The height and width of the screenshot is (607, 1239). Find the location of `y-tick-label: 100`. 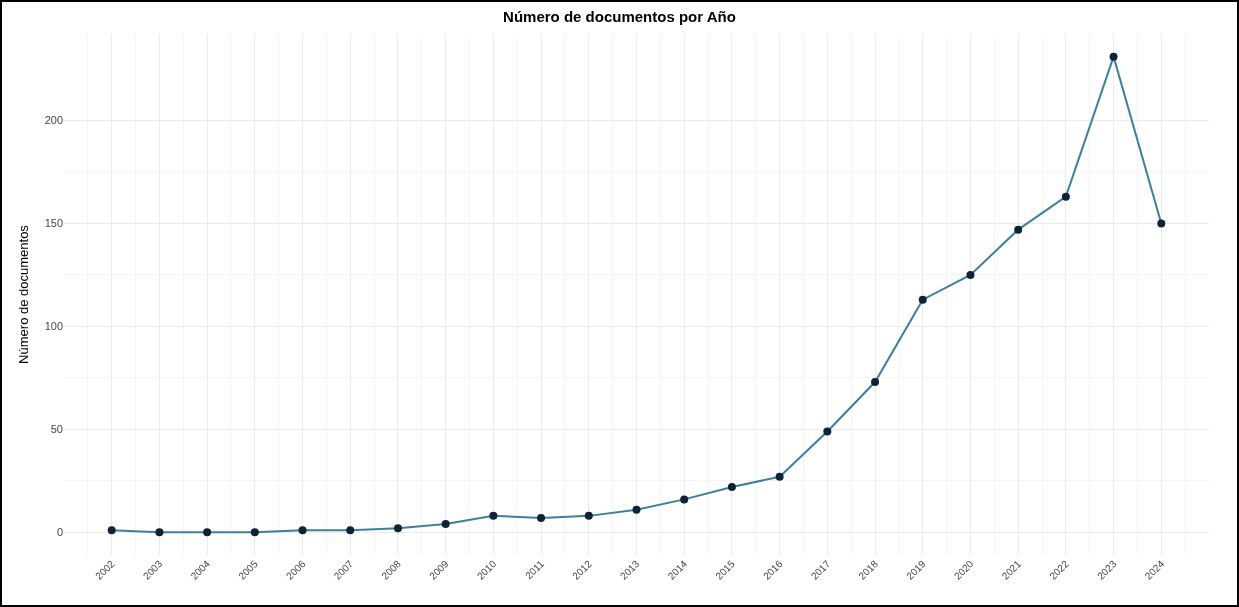

y-tick-label: 100 is located at coordinates (53, 326).